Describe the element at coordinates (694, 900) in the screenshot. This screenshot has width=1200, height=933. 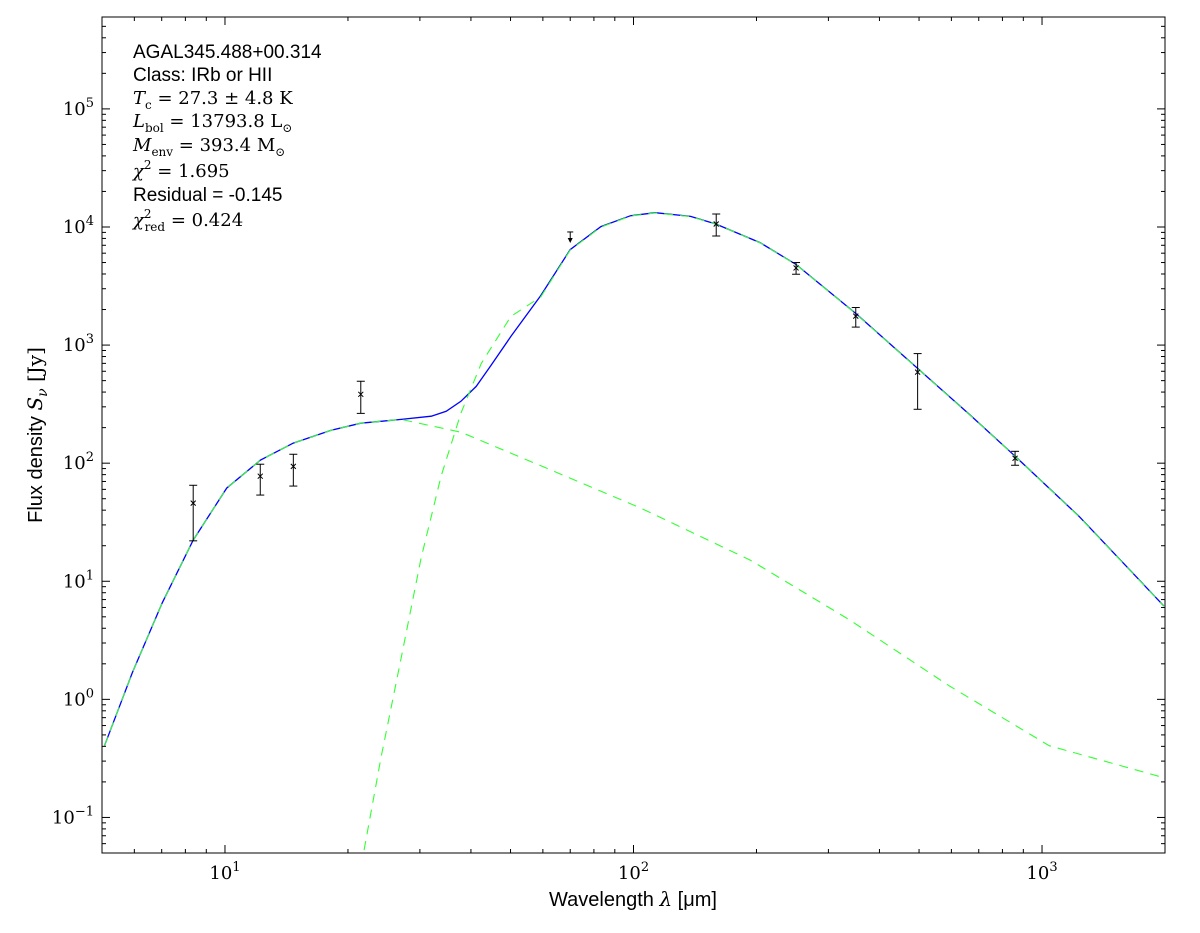
I see `x-label-unit: [μm]` at that location.